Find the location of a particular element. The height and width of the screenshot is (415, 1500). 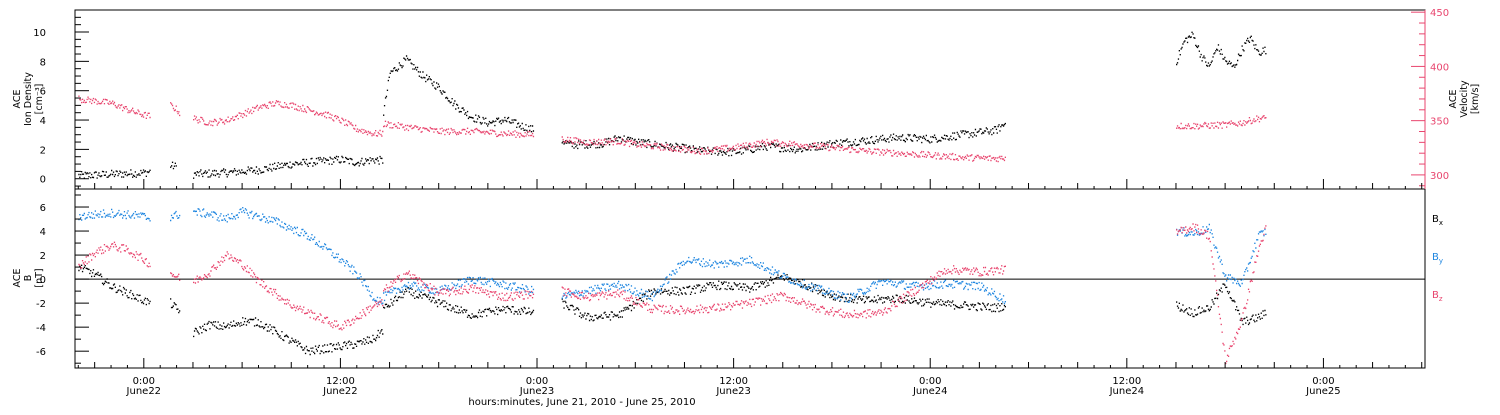

bfield-tick-label: 4 is located at coordinates (43, 232).